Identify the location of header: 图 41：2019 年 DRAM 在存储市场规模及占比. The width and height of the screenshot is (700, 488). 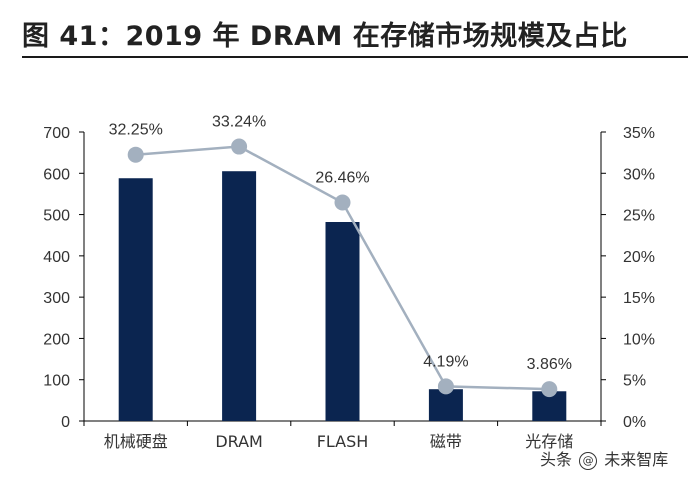
(350, 31).